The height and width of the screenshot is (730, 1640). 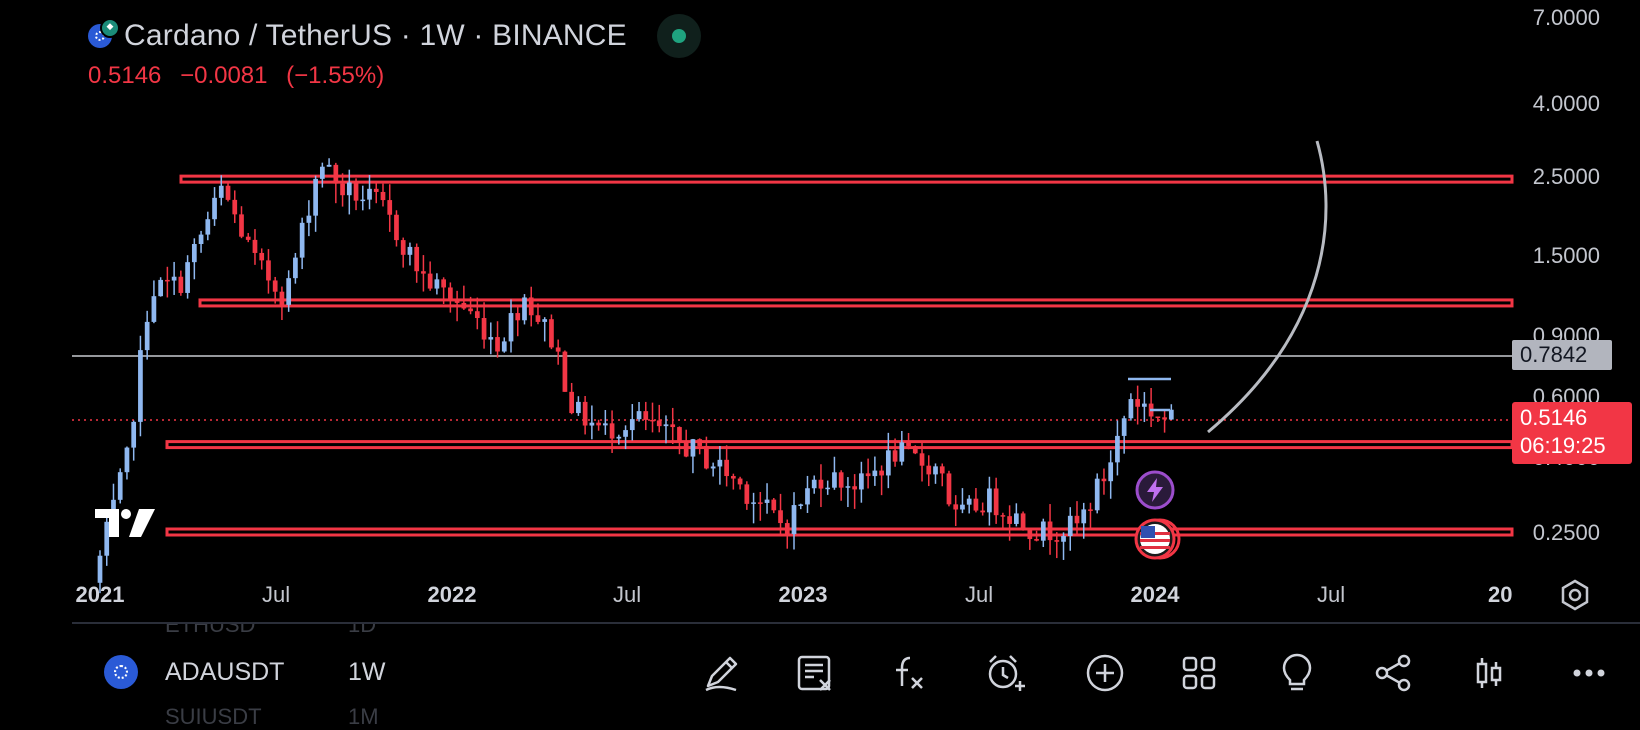 I want to click on chart-title: Cardano / TetherUS · 1W · BINANCE, so click(x=375, y=35).